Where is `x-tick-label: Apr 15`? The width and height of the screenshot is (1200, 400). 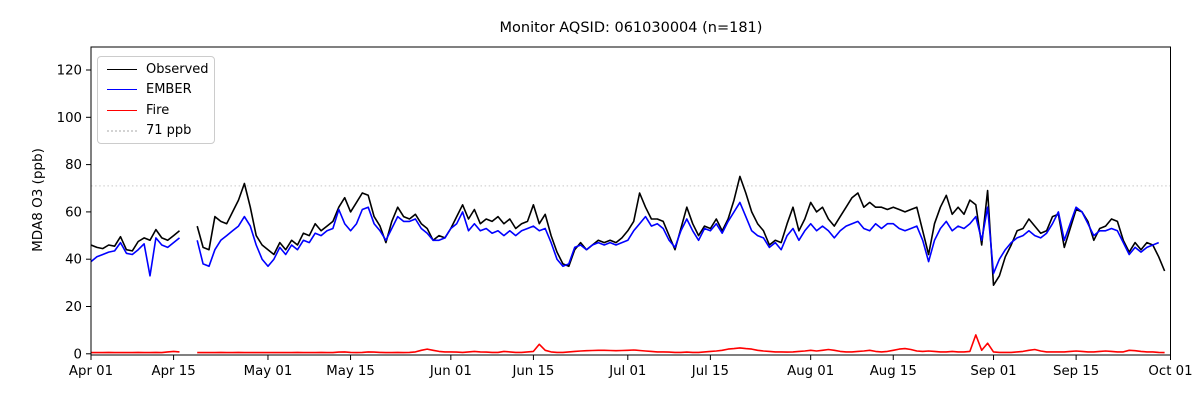
x-tick-label: Apr 15 is located at coordinates (174, 371).